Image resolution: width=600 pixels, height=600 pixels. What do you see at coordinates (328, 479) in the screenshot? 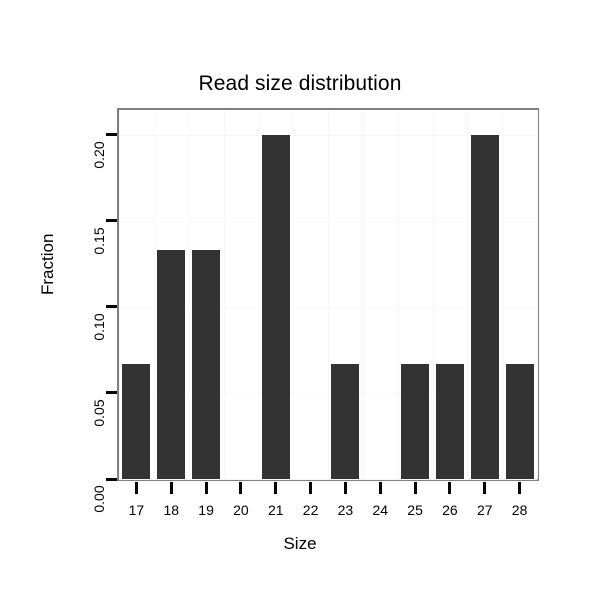
I see `gridline-horizontal` at bounding box center [328, 479].